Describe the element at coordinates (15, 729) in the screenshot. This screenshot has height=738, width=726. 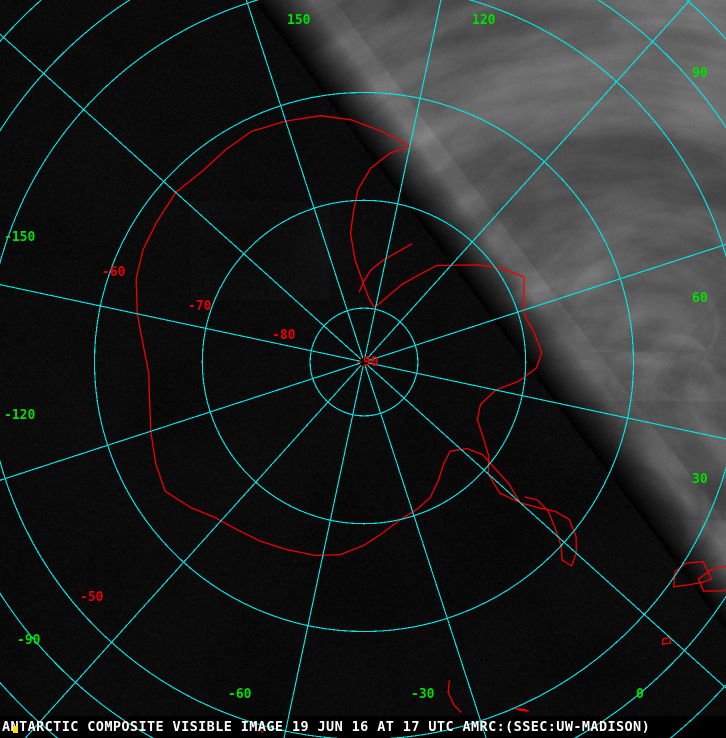
I see `station-marker-icon` at that location.